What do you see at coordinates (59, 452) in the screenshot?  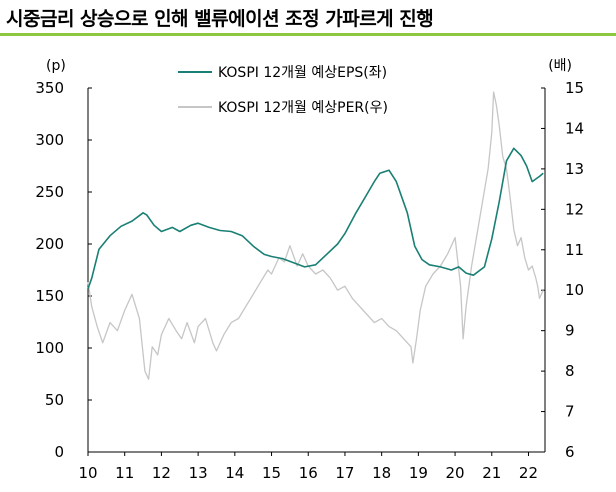 I see `left-tick-label: 0` at bounding box center [59, 452].